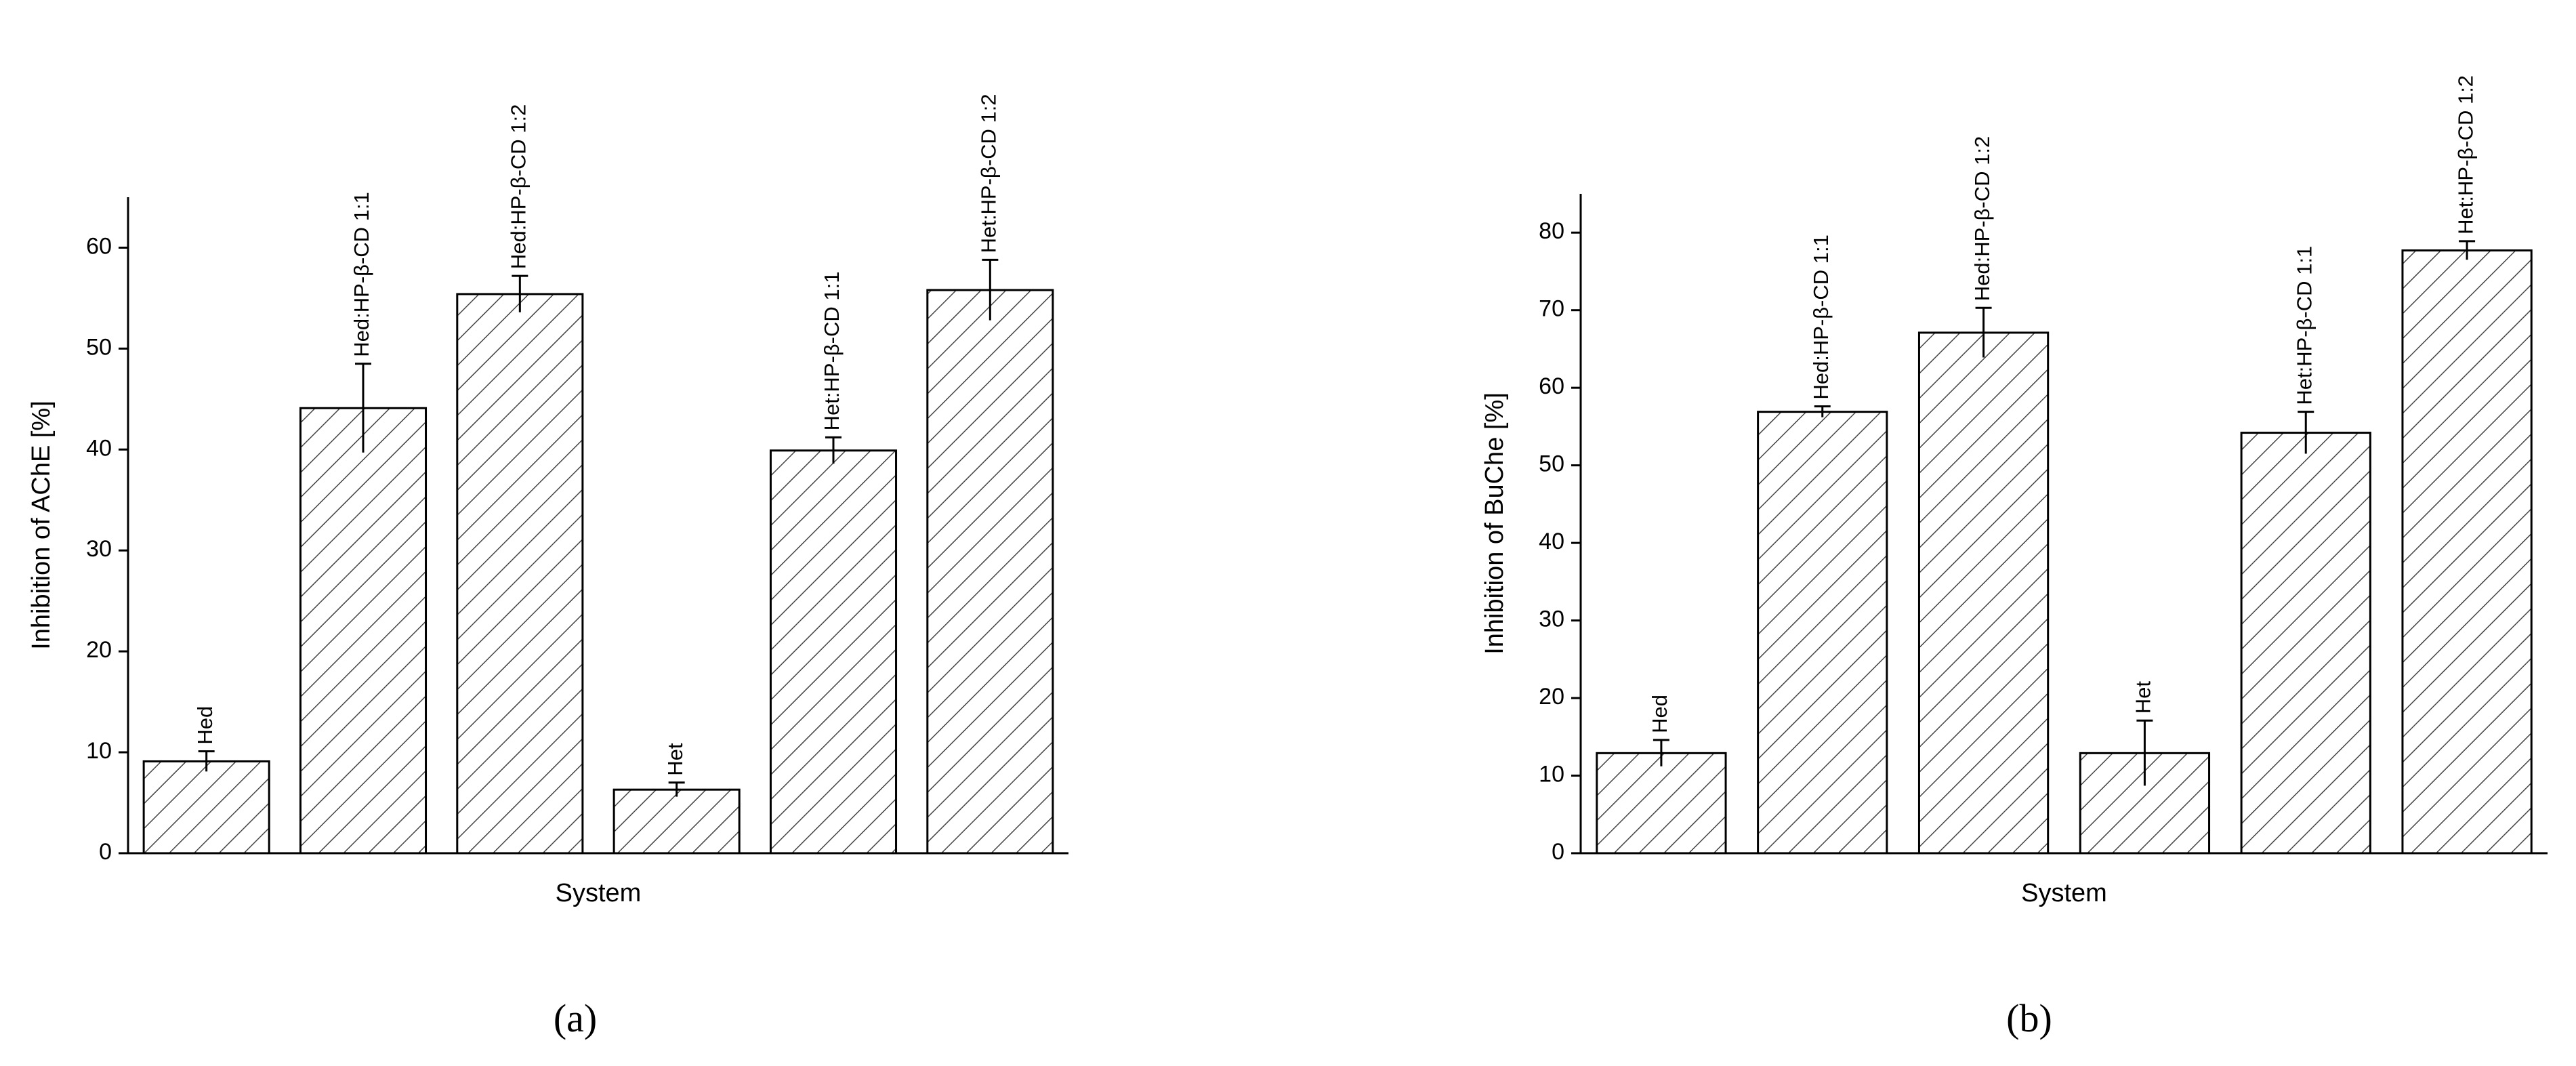 The image size is (2576, 1066). Describe the element at coordinates (41, 525) in the screenshot. I see `y-axis-title: Inhibition of AChE [%]` at that location.